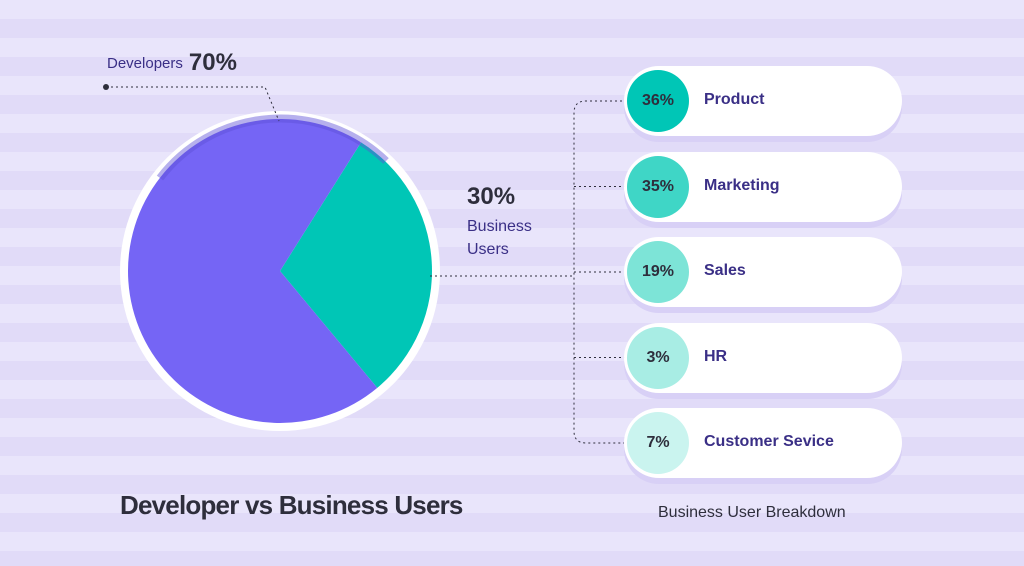  I want to click on pie-slice-business-users, so click(356, 265).